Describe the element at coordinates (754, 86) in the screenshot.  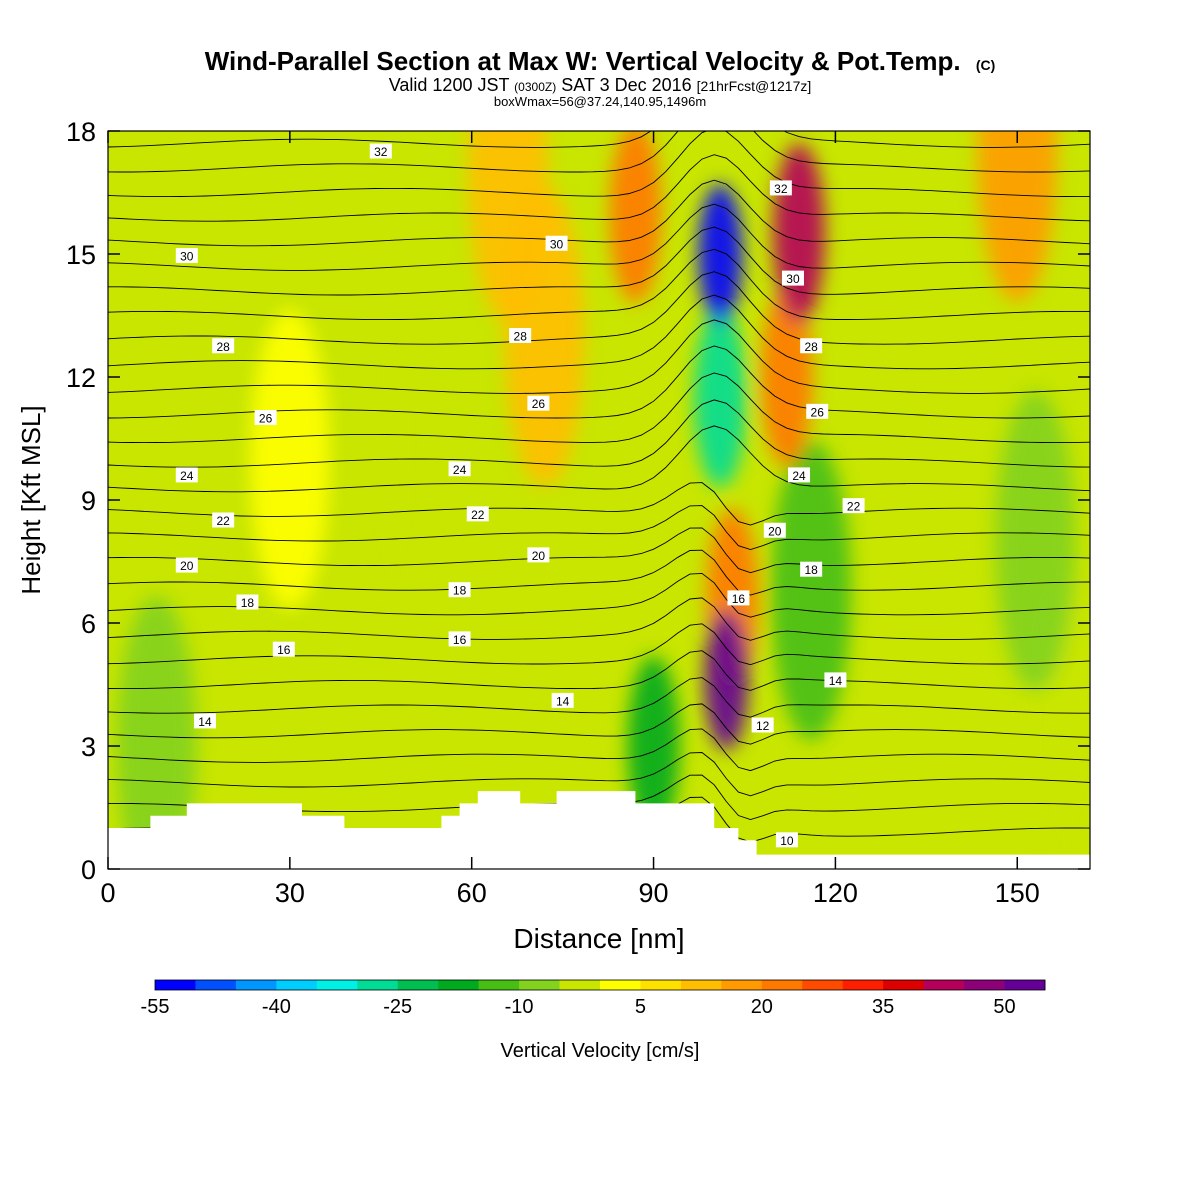
I see `forecast-info: [21hrFcst@1217z]` at that location.